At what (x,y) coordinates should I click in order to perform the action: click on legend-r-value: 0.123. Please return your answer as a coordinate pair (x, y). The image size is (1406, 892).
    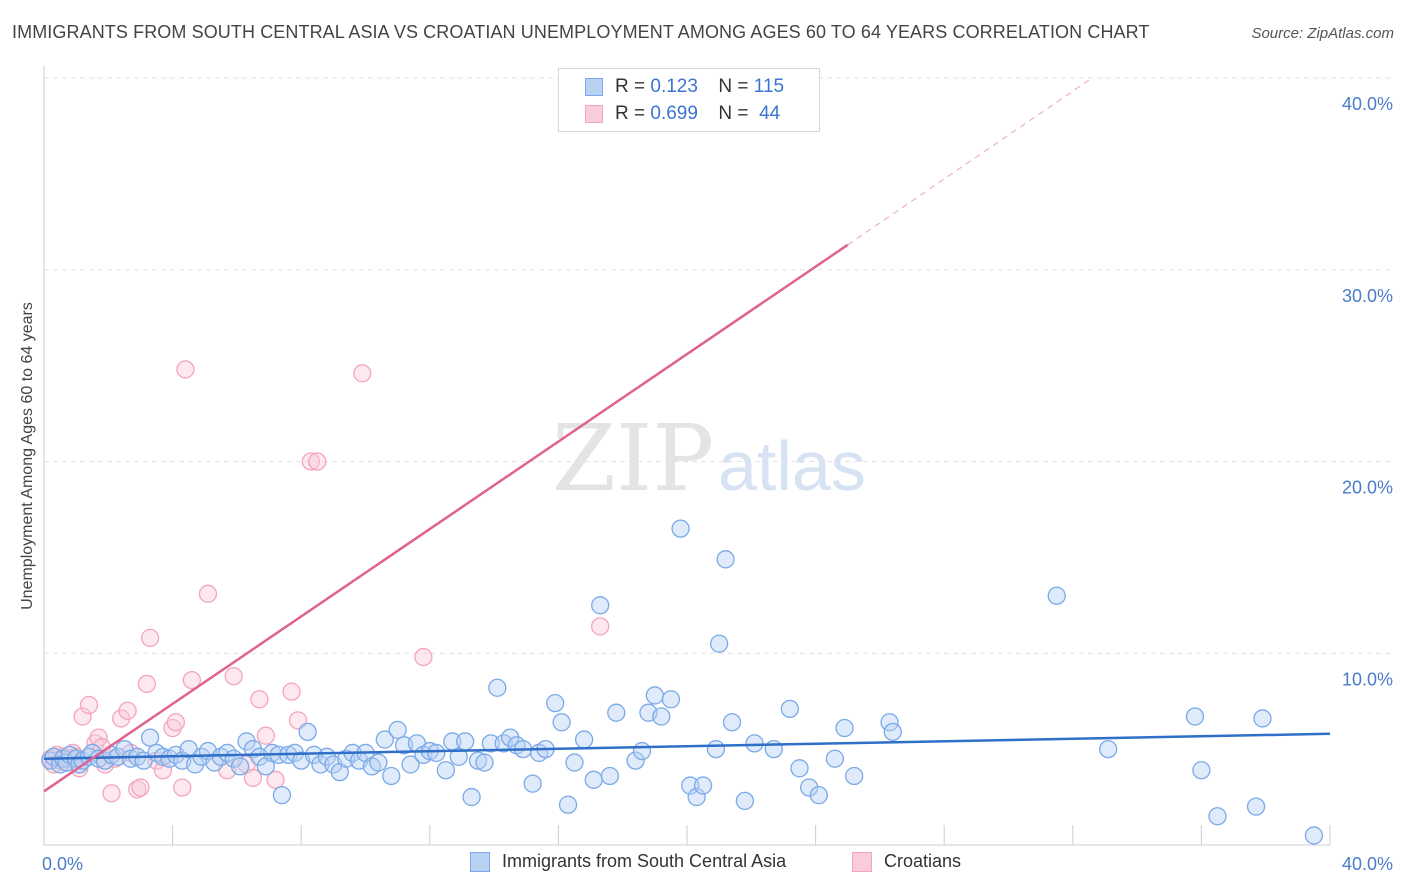
    Looking at the image, I should click on (674, 86).